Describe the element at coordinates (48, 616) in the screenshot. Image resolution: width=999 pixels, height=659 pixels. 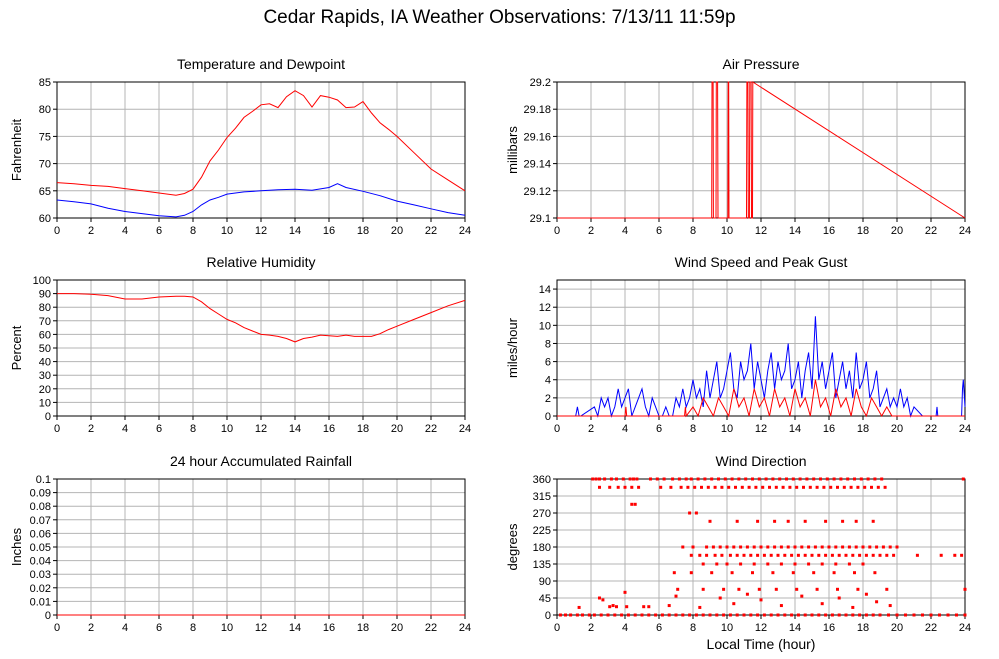
I see `y-tick-label: 0` at that location.